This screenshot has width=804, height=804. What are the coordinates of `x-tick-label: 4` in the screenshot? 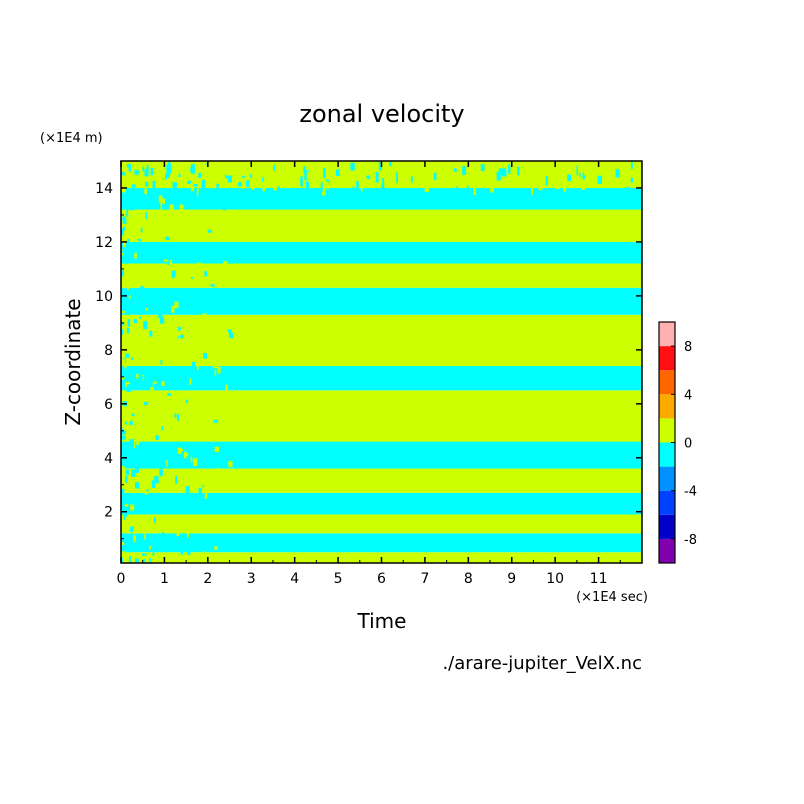 It's located at (294, 579).